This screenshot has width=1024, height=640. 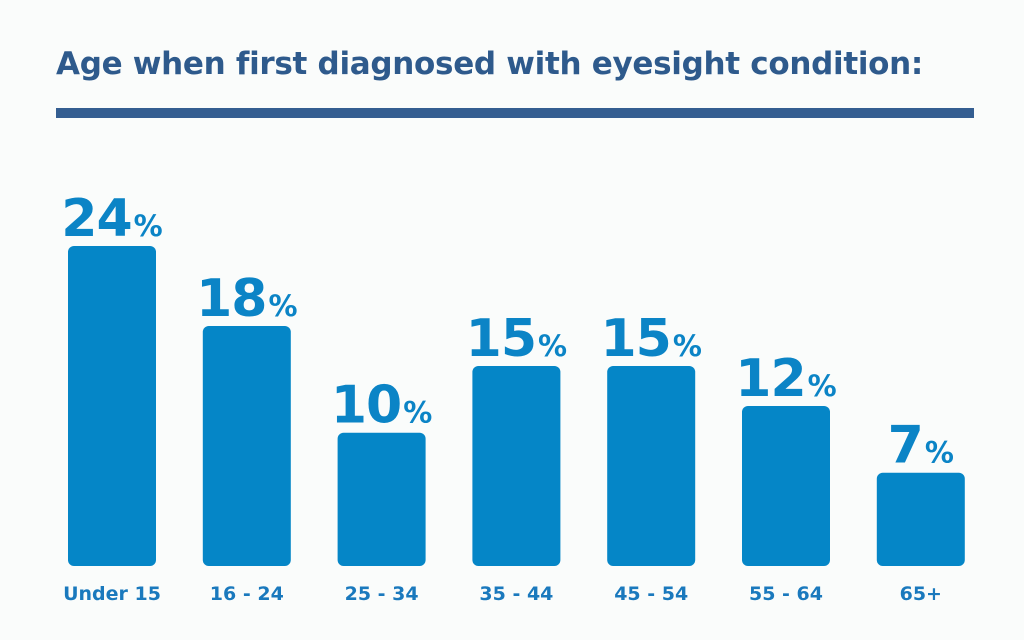 What do you see at coordinates (381, 406) in the screenshot?
I see `value-label-3: 10%` at bounding box center [381, 406].